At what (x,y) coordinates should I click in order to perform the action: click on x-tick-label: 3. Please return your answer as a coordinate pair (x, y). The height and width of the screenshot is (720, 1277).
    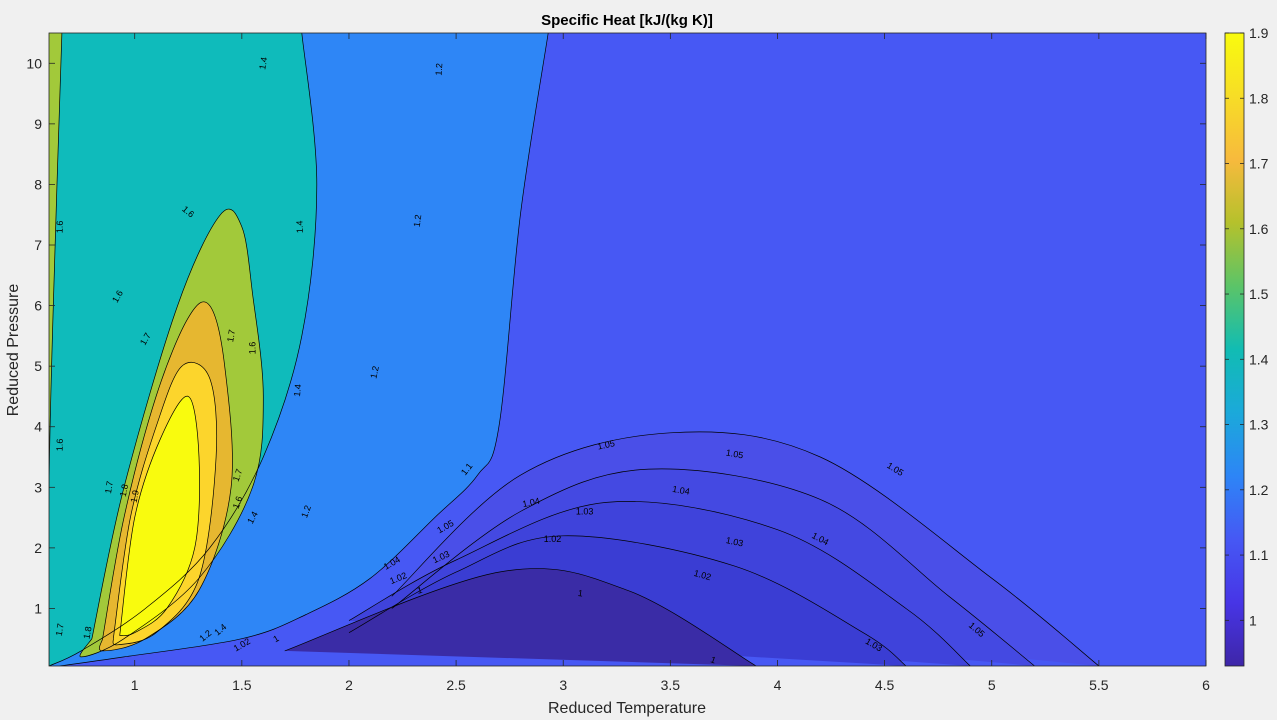
    Looking at the image, I should click on (563, 685).